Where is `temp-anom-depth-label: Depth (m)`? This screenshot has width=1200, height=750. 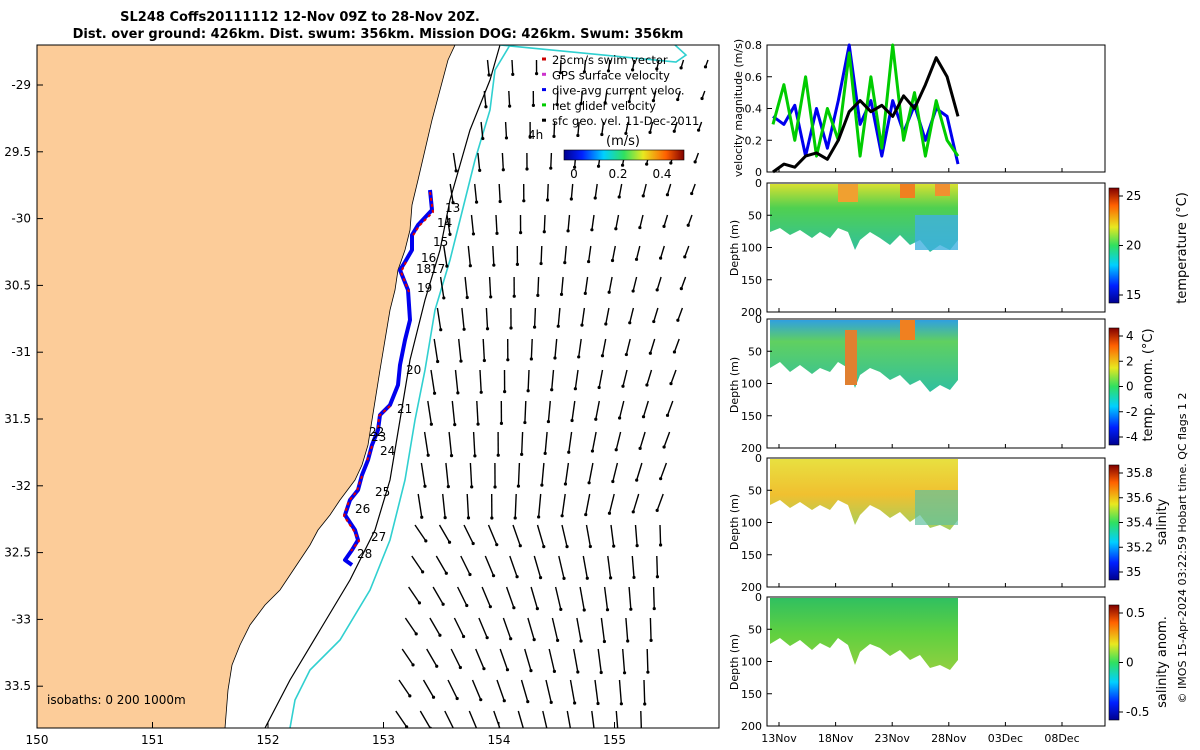
temp-anom-depth-label: Depth (m) is located at coordinates (734, 385).